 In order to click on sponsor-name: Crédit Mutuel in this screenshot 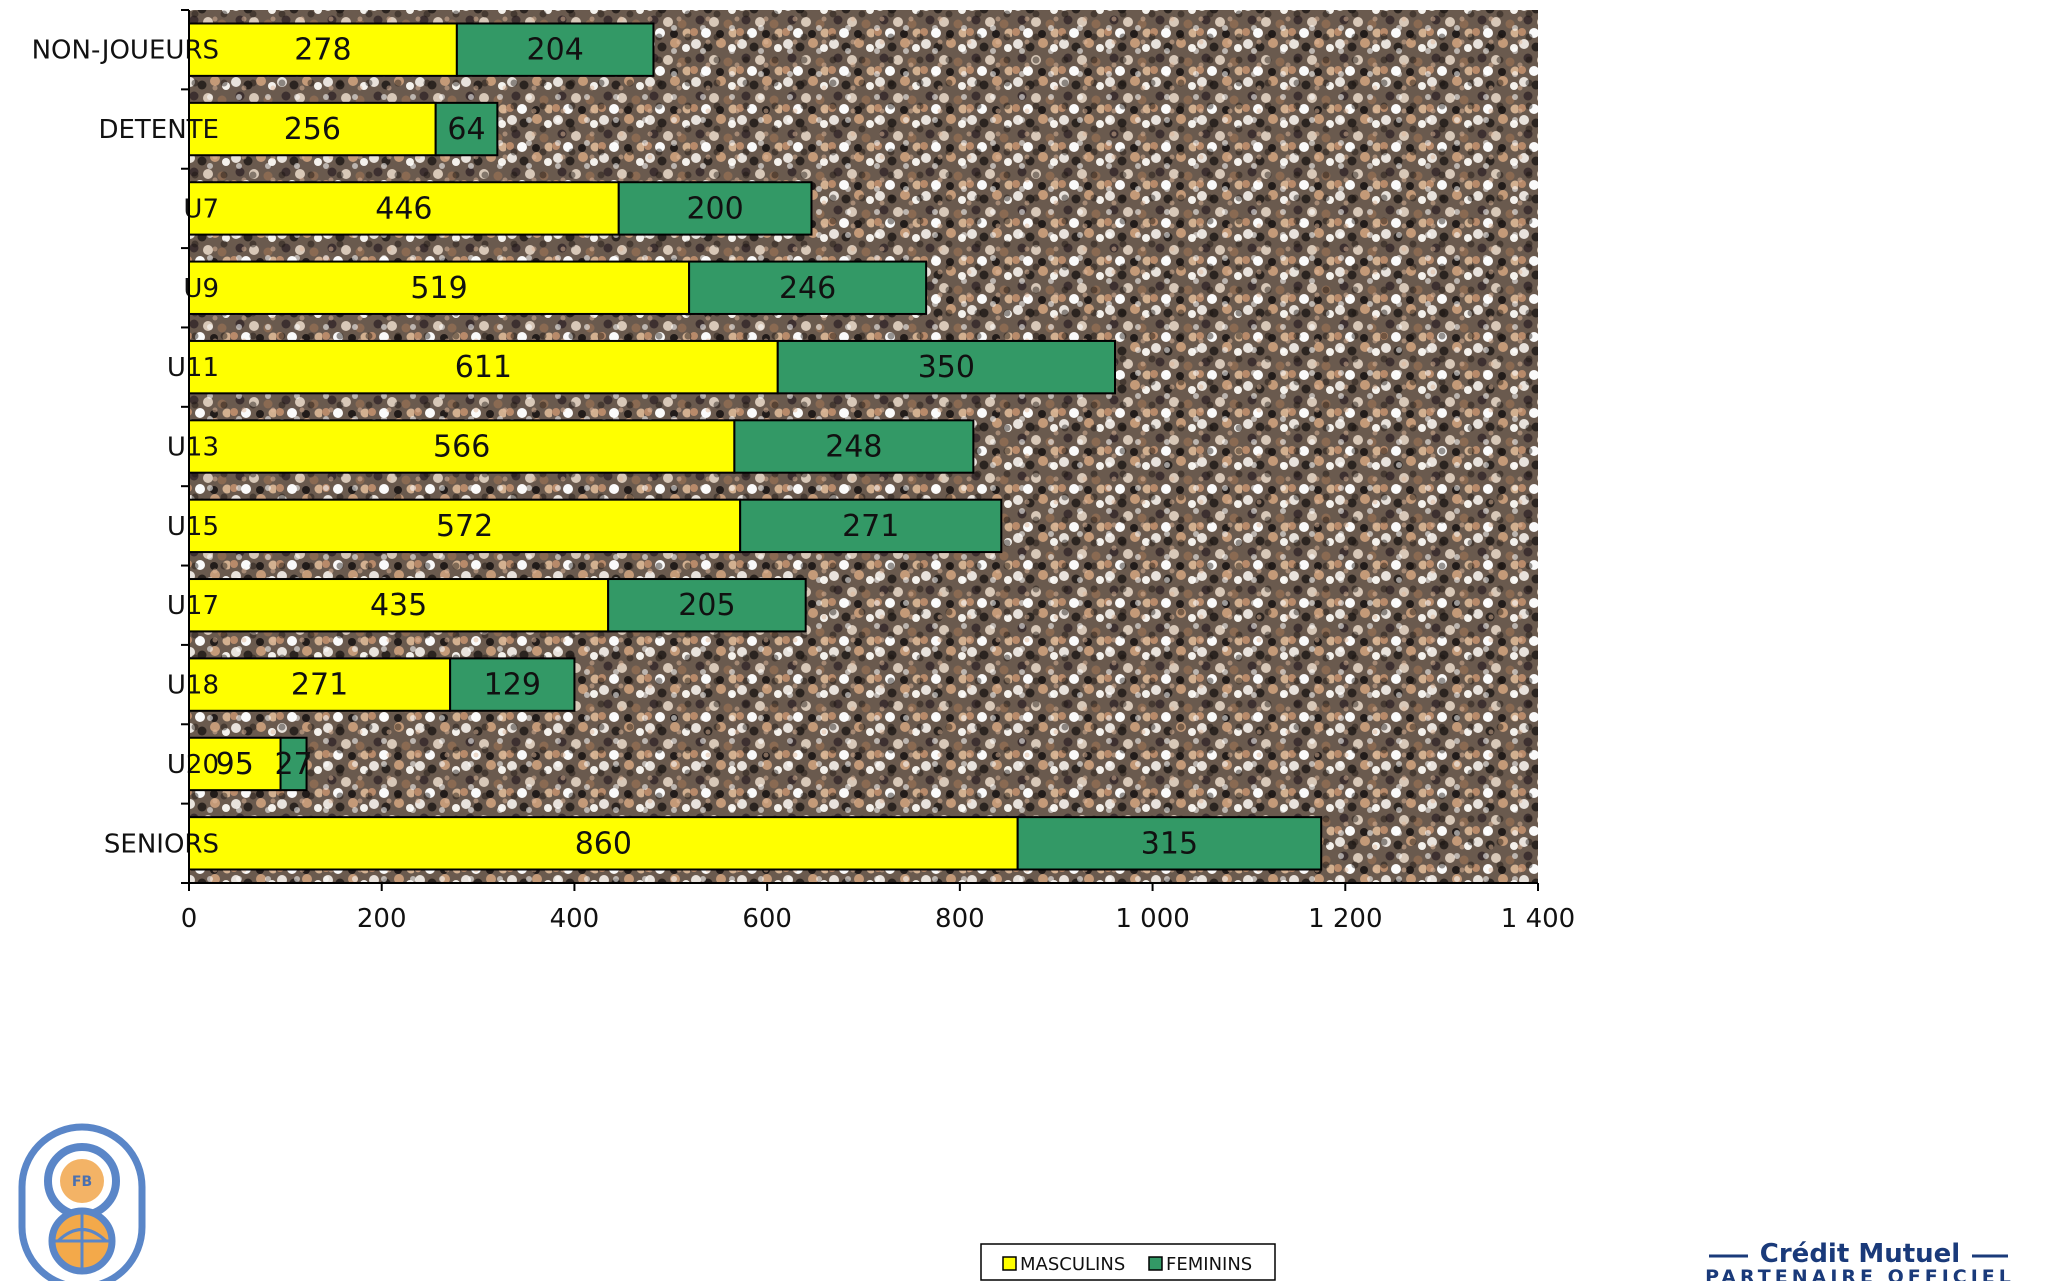, I will do `click(1860, 1254)`.